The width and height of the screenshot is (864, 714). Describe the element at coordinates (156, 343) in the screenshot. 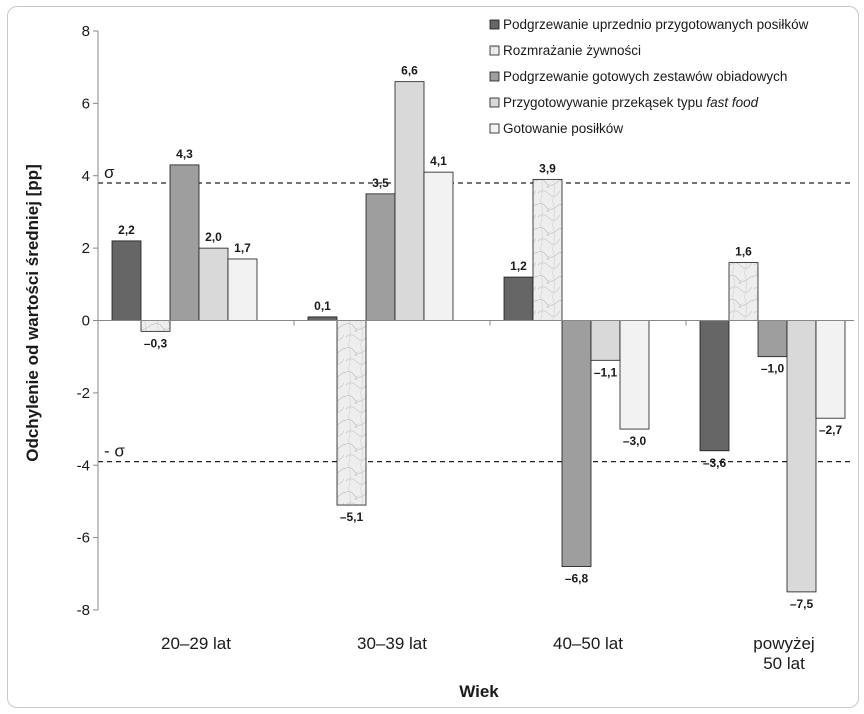

I see `data-label: –0,3` at that location.